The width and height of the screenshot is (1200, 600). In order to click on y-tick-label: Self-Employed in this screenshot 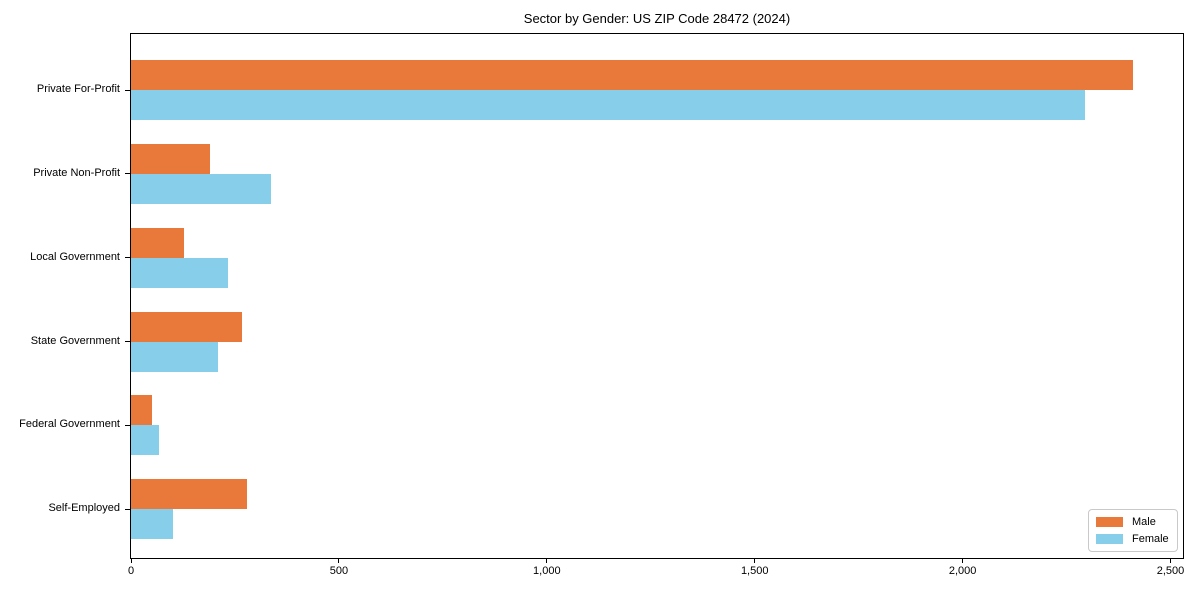, I will do `click(84, 508)`.